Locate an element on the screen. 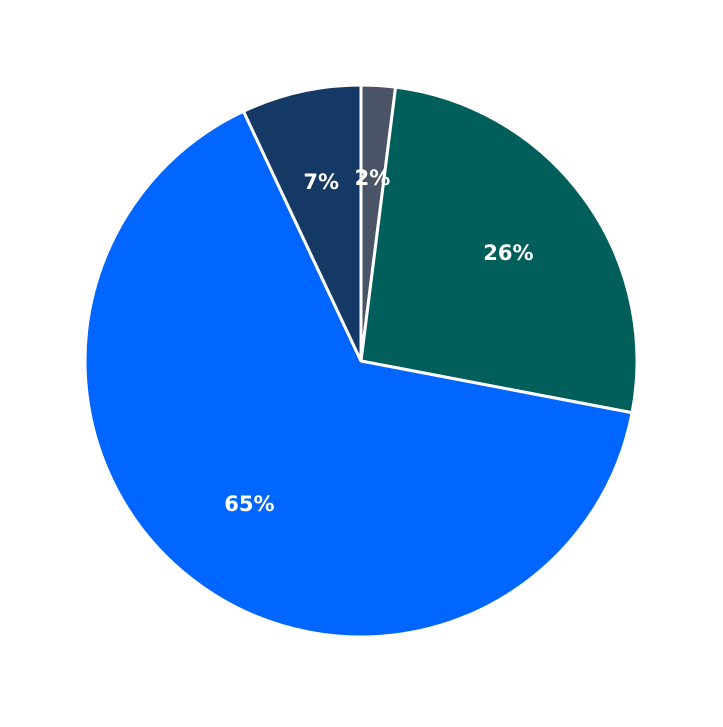 The image size is (723, 727). slice-label: 26% is located at coordinates (508, 253).